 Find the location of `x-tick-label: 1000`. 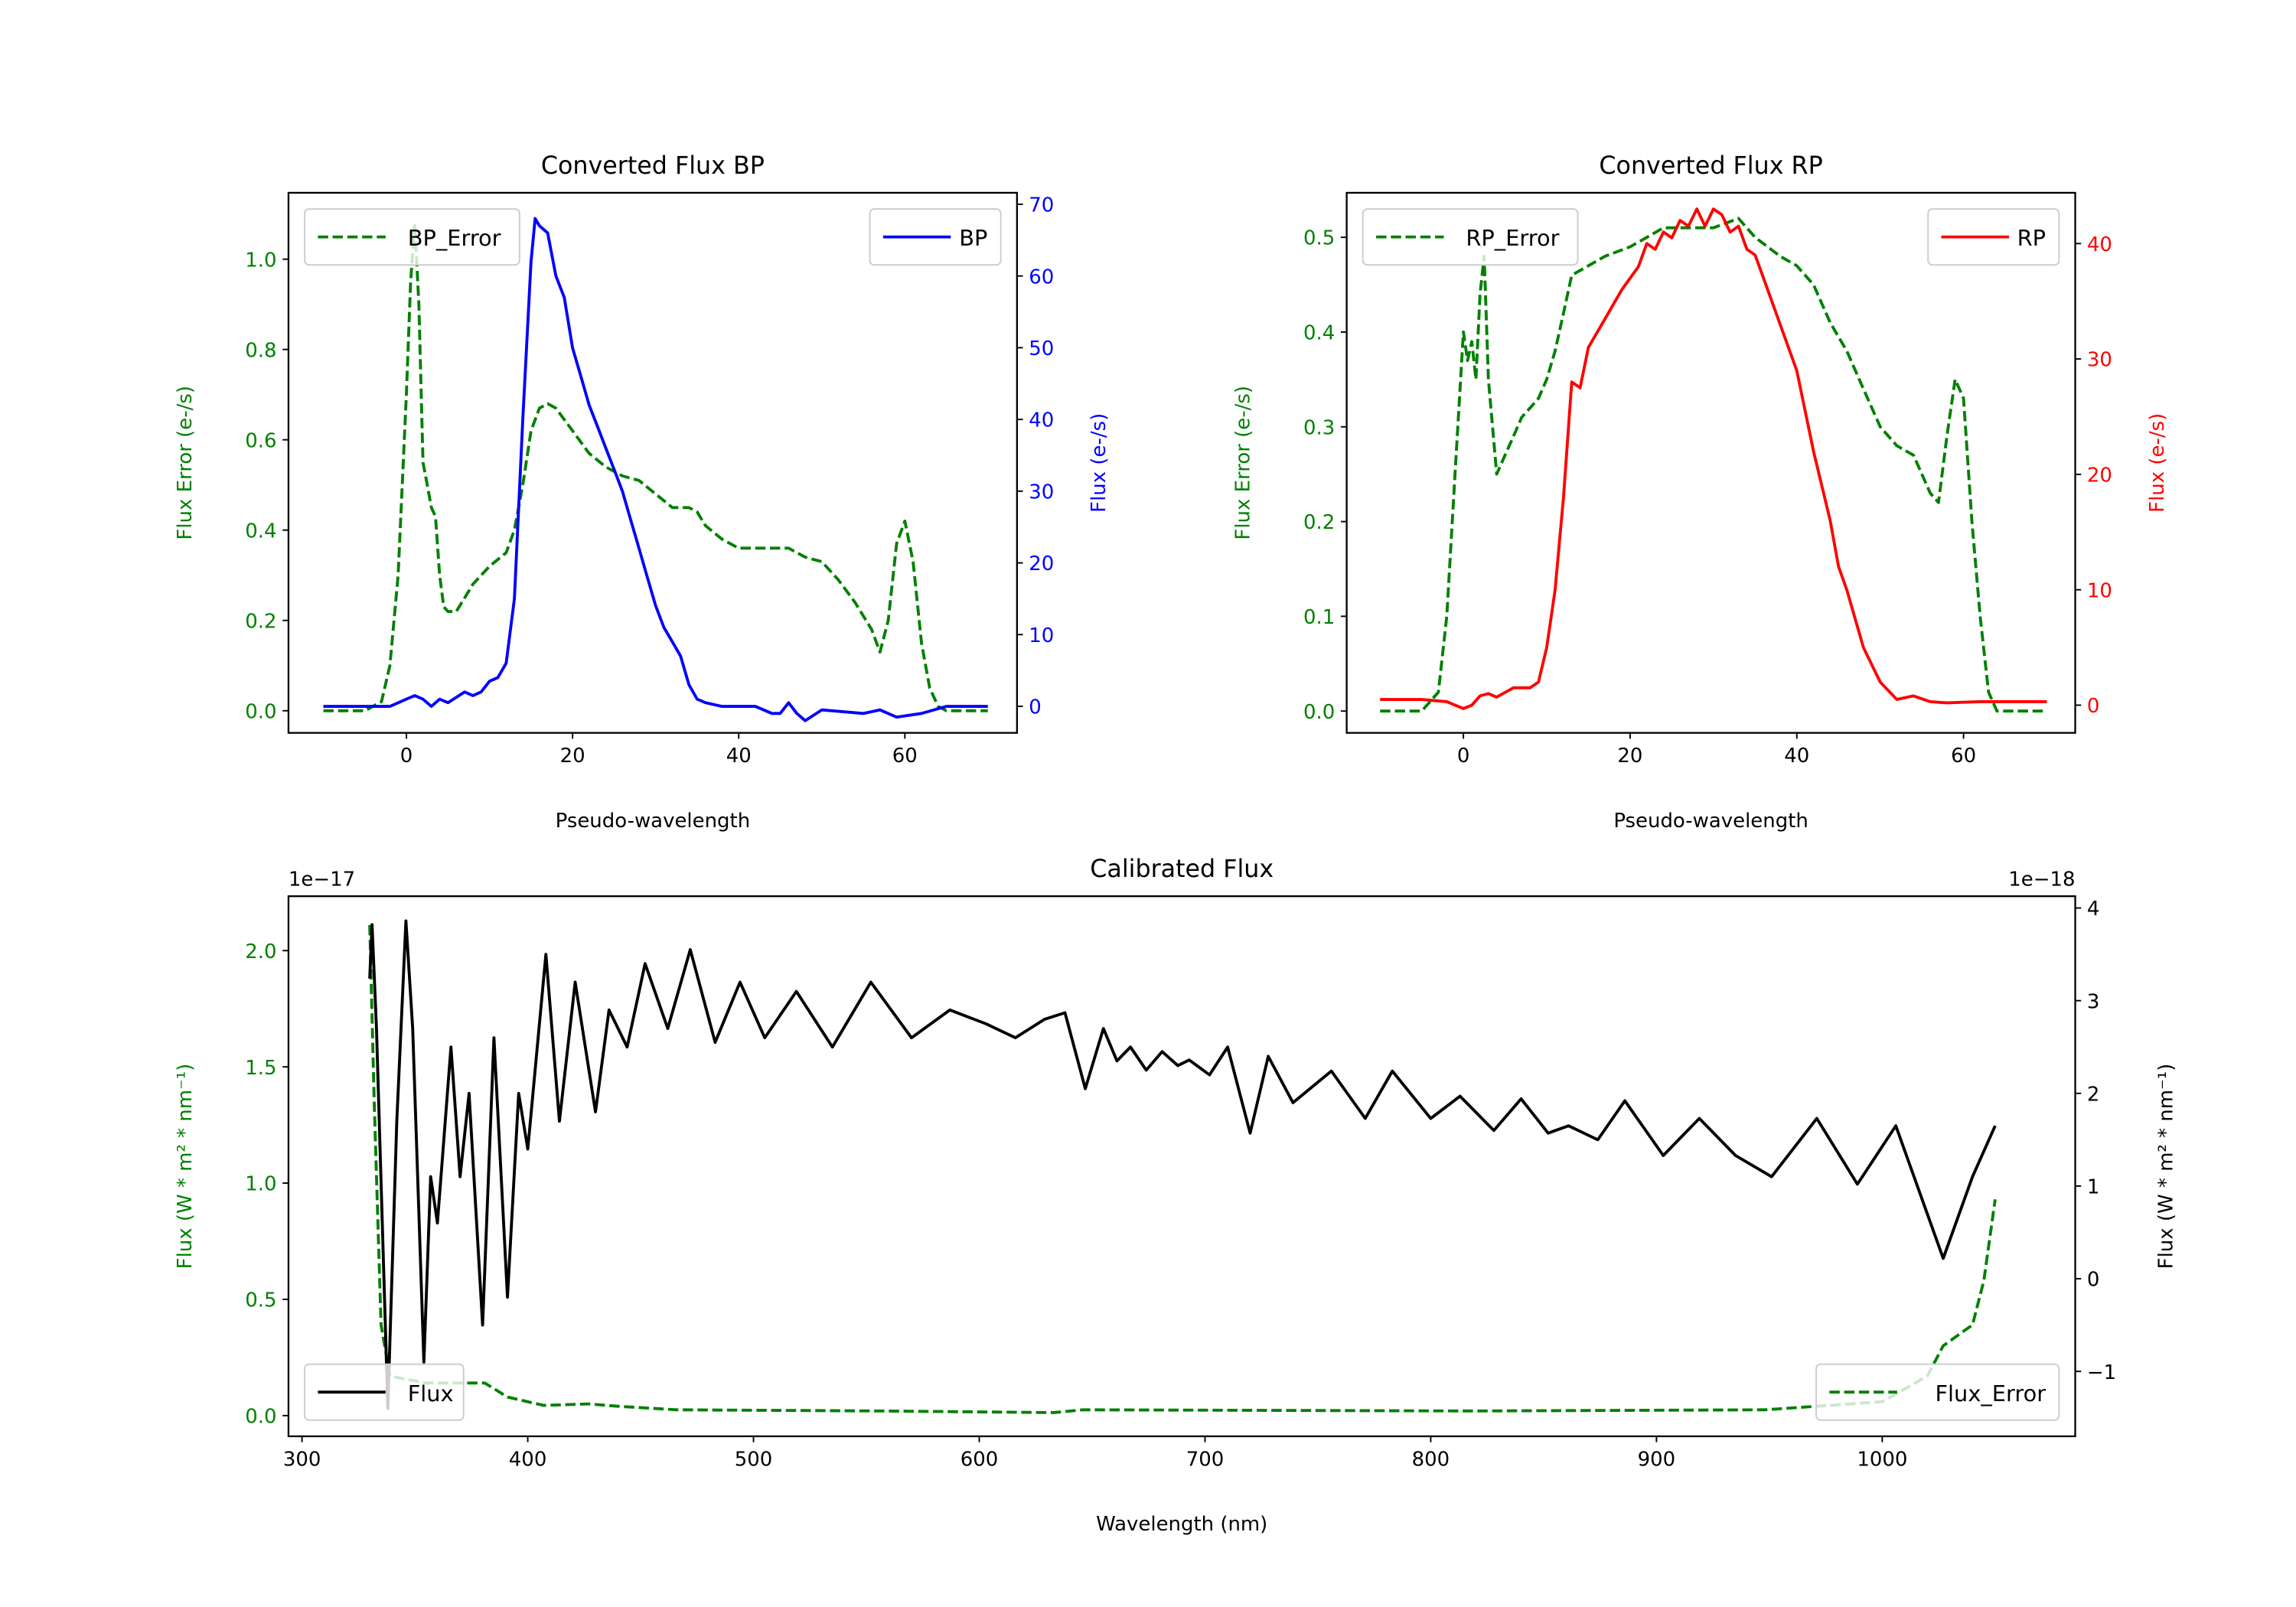

x-tick-label: 1000 is located at coordinates (1882, 1459).